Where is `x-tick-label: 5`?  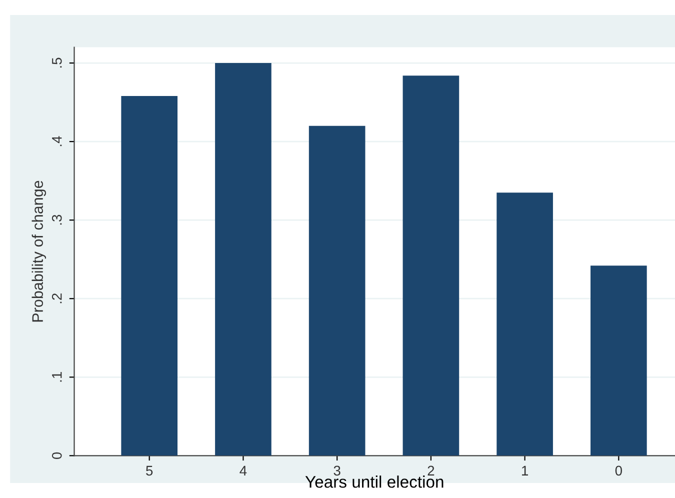
x-tick-label: 5 is located at coordinates (149, 471).